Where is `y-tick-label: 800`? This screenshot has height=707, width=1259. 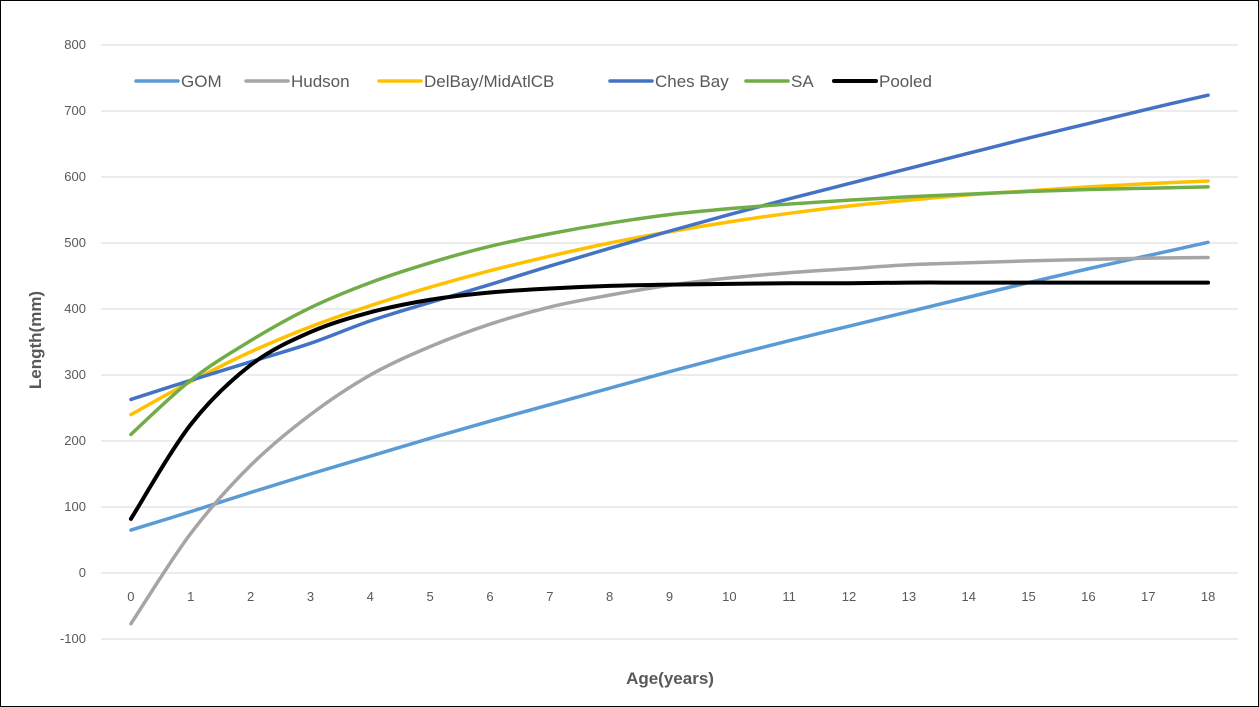 y-tick-label: 800 is located at coordinates (75, 44).